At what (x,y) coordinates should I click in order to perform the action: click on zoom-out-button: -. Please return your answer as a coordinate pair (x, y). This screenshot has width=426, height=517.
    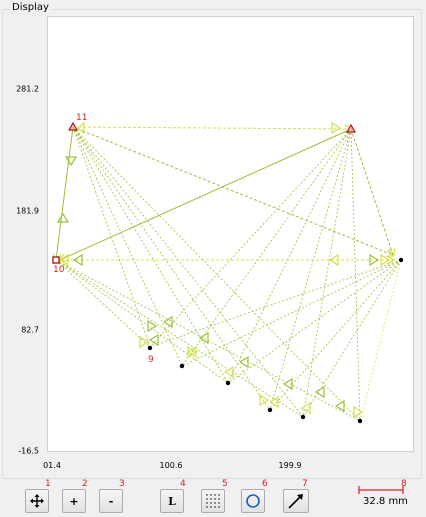
    Looking at the image, I should click on (111, 501).